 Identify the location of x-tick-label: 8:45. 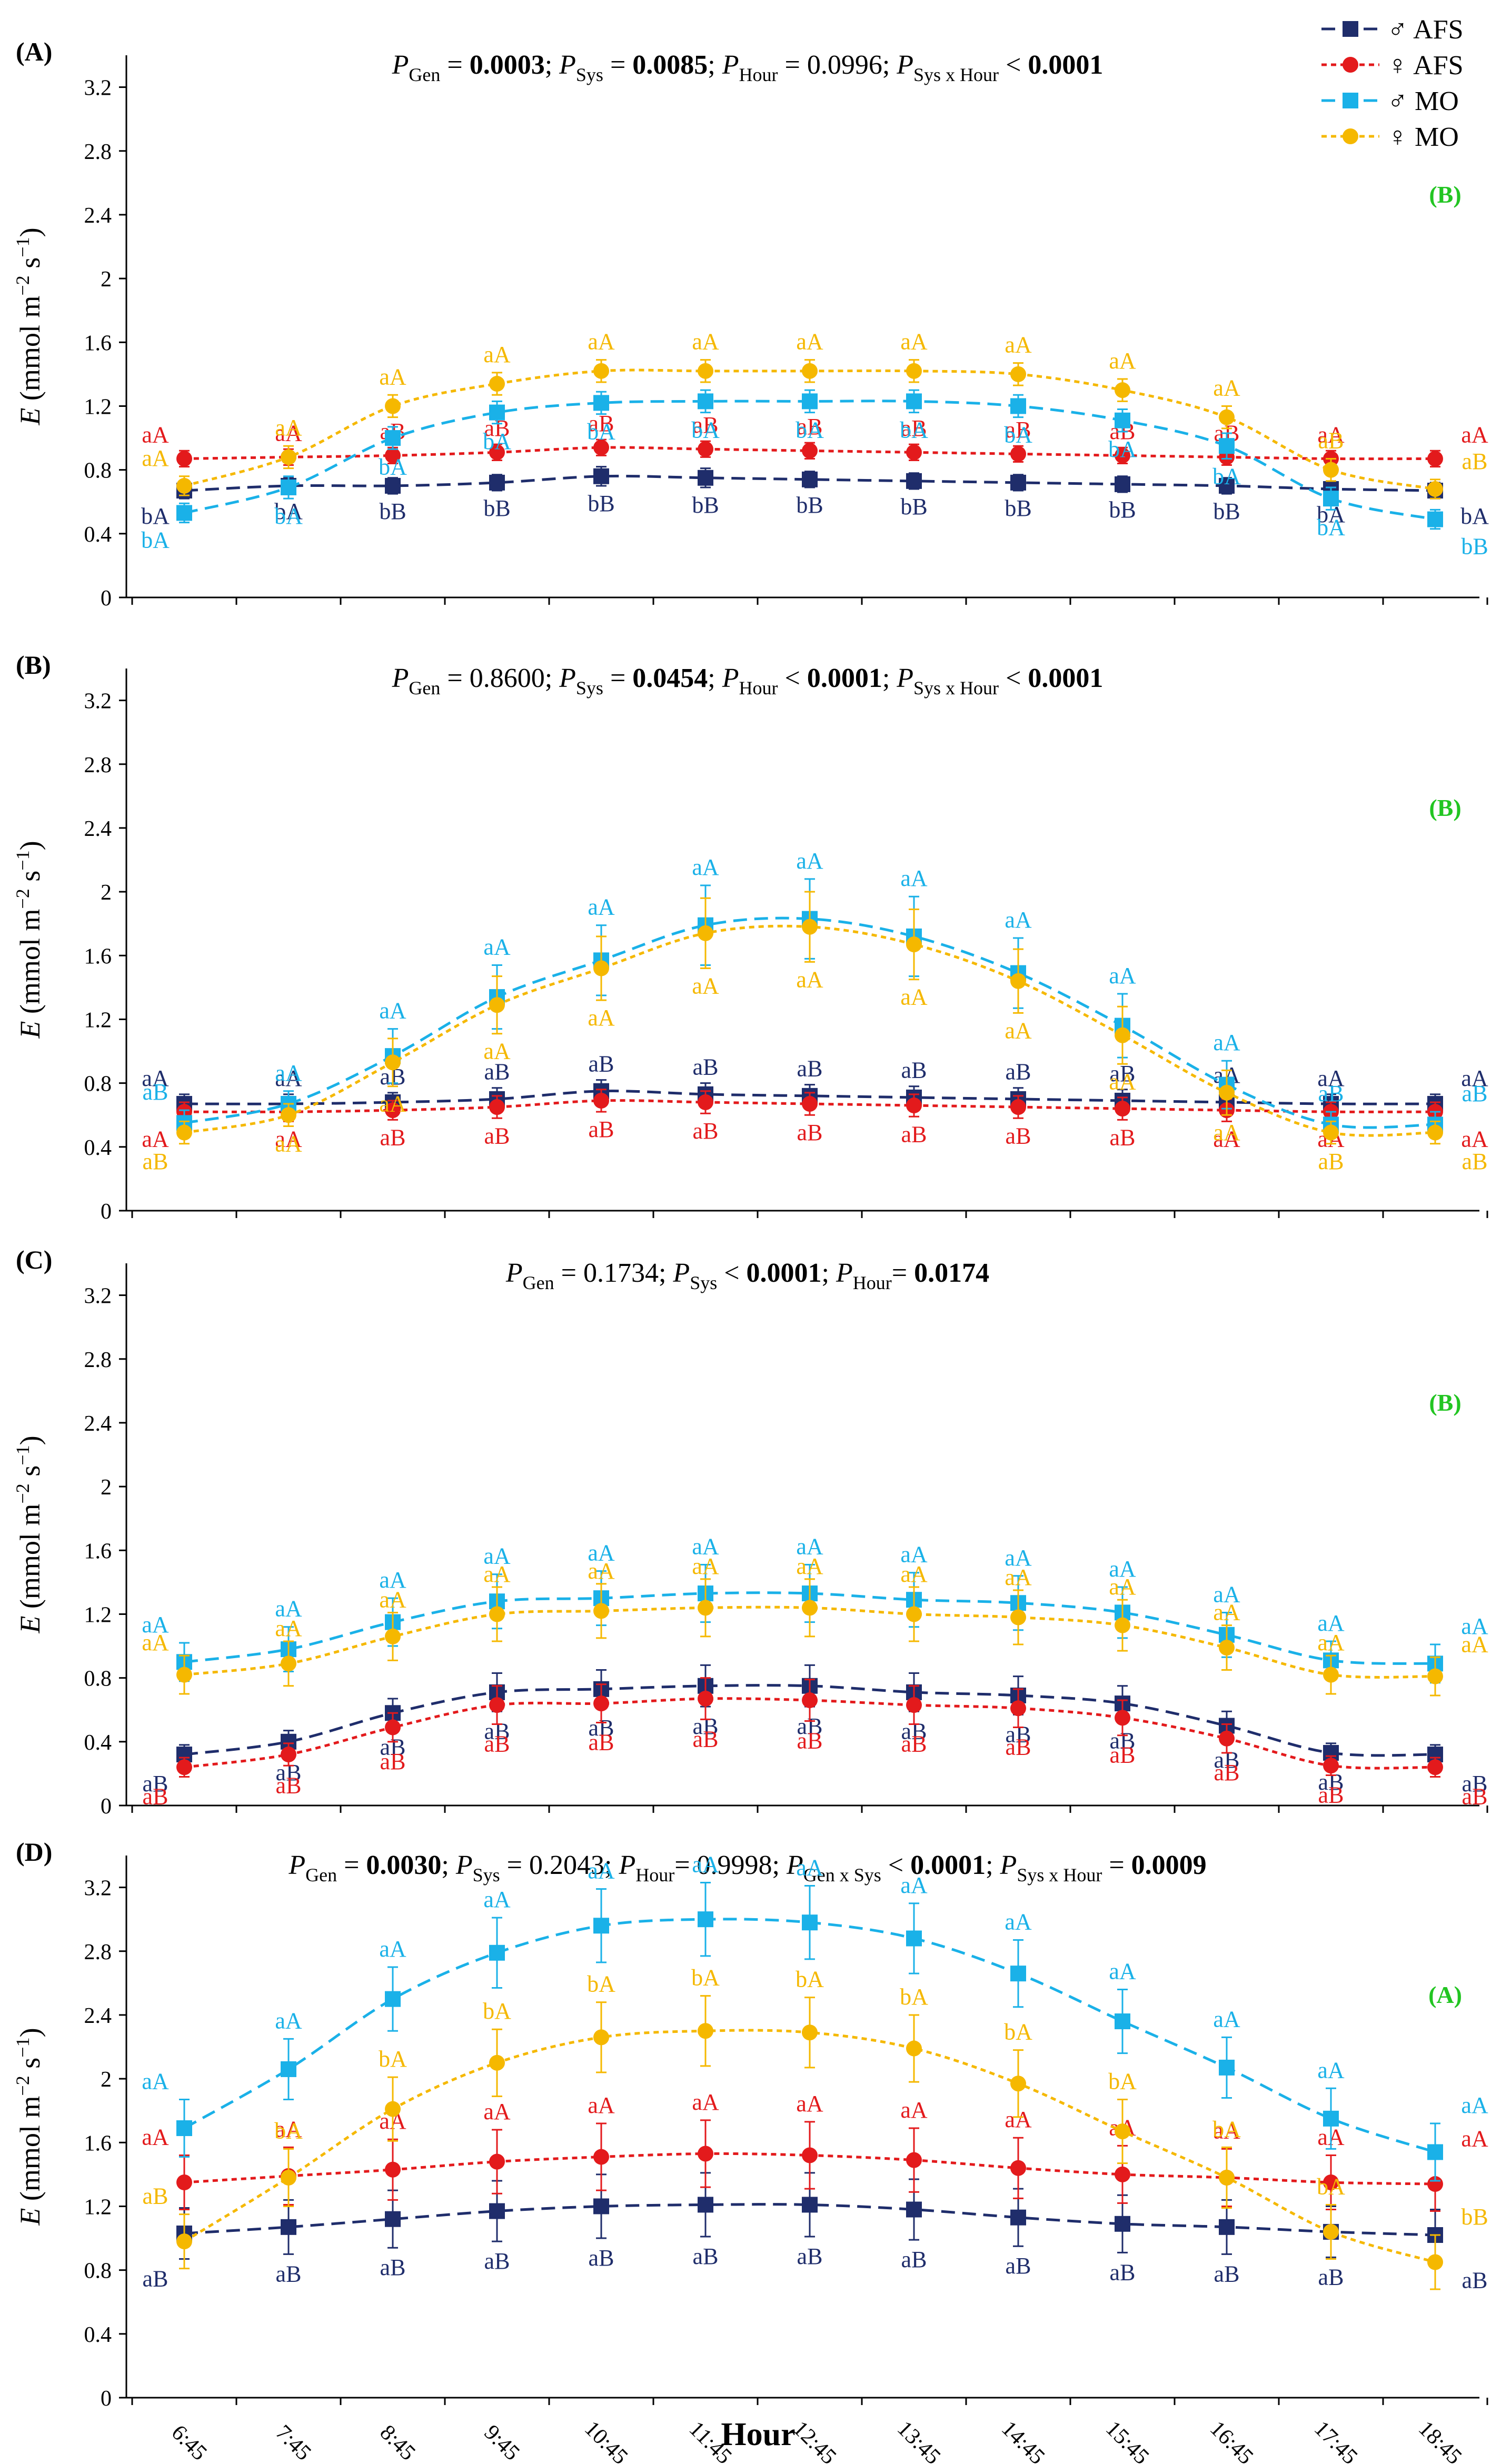
(397, 2442).